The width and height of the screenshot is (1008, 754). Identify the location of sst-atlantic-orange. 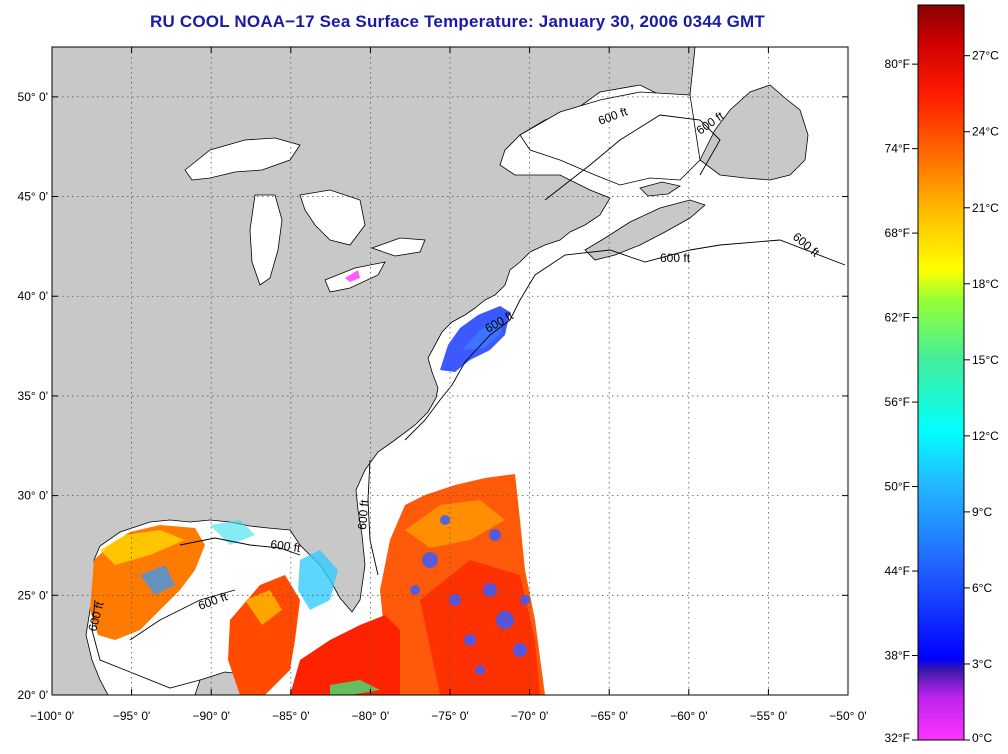
(455, 524).